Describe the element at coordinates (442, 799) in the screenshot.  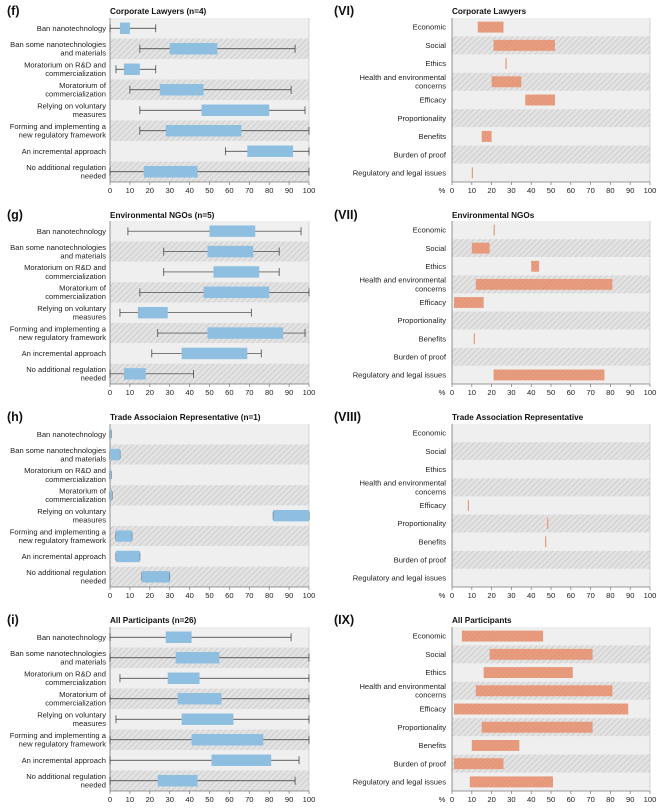
I see `x-unit-label-IX: %` at that location.